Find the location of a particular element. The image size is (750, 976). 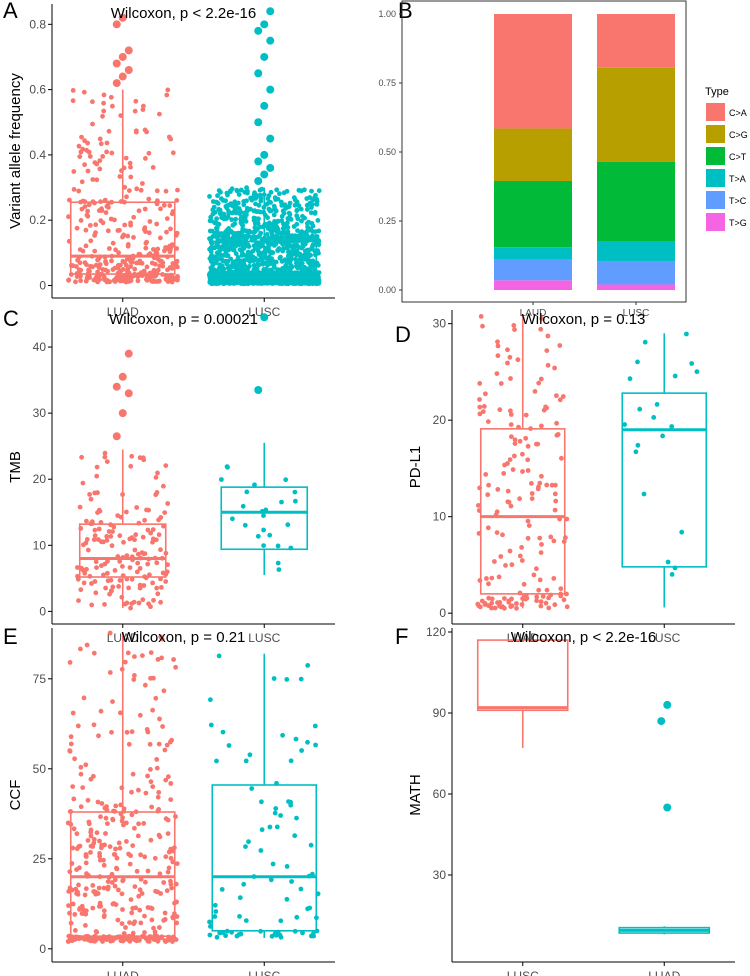

bar-segment-ctoa-laud is located at coordinates (533, 71).